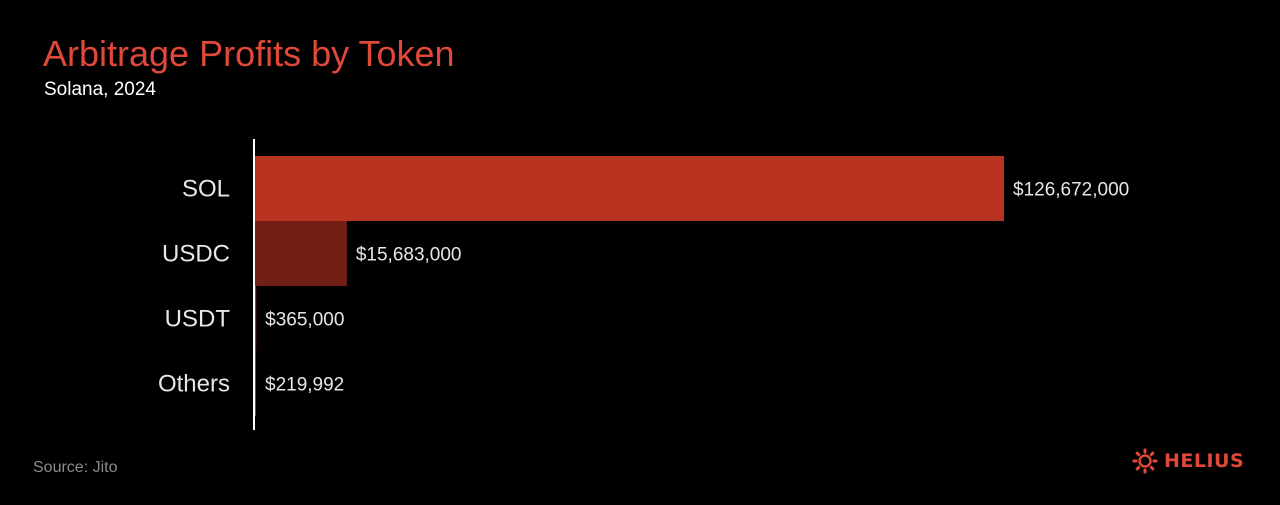  What do you see at coordinates (409, 255) in the screenshot?
I see `value-label-usdc: $15,683,000` at bounding box center [409, 255].